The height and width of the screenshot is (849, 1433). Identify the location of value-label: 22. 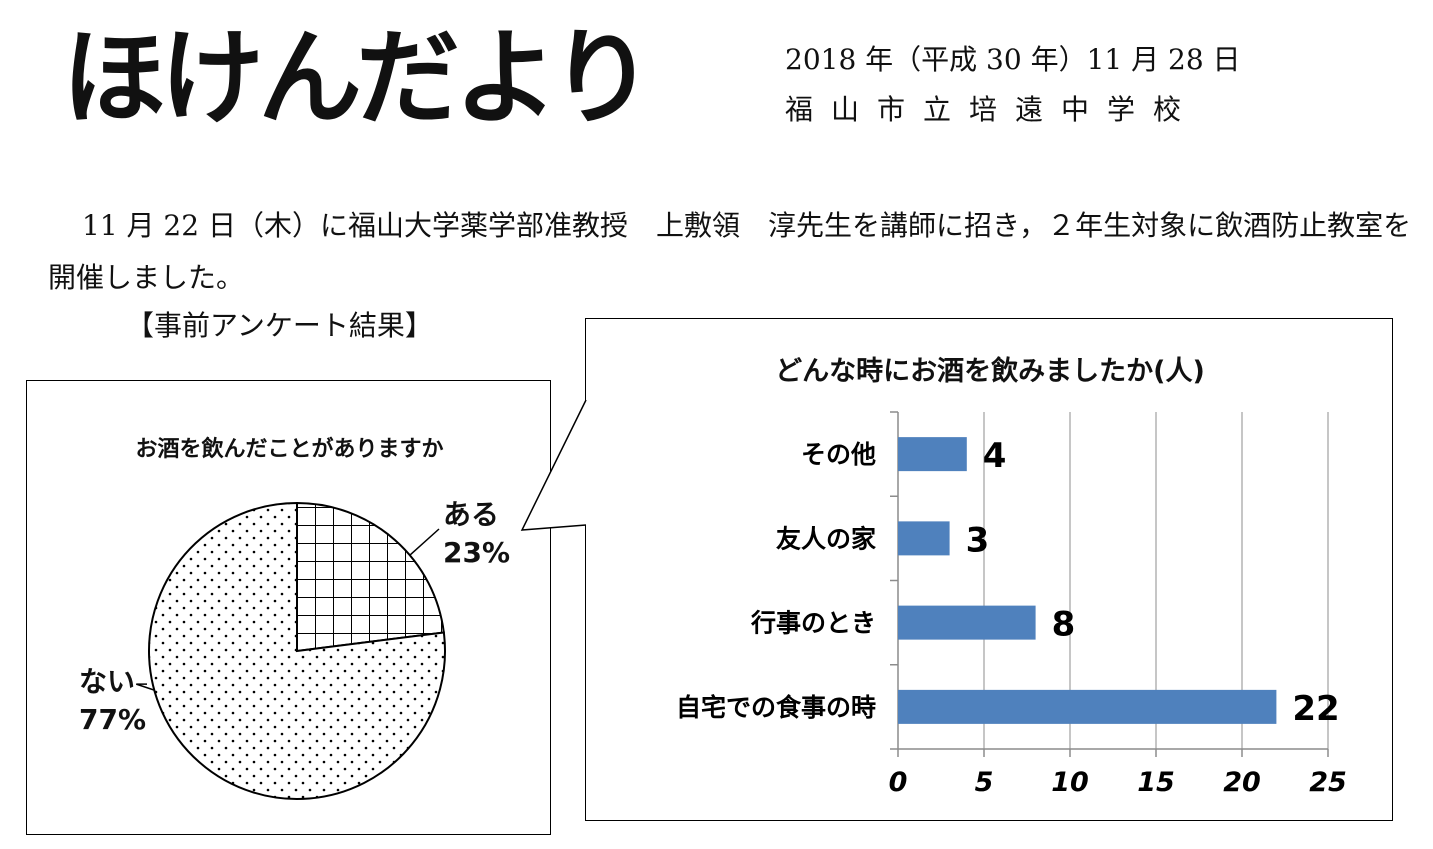
(1315, 709).